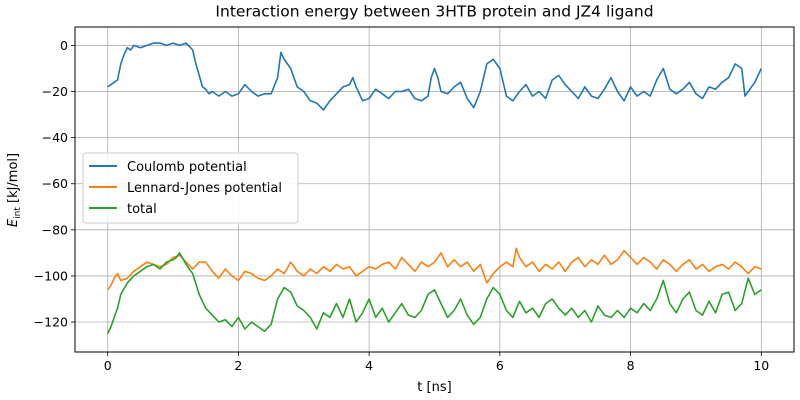 The width and height of the screenshot is (800, 400). Describe the element at coordinates (204, 188) in the screenshot. I see `legend-label-lennard-jones: Lennard-Jones potential` at that location.